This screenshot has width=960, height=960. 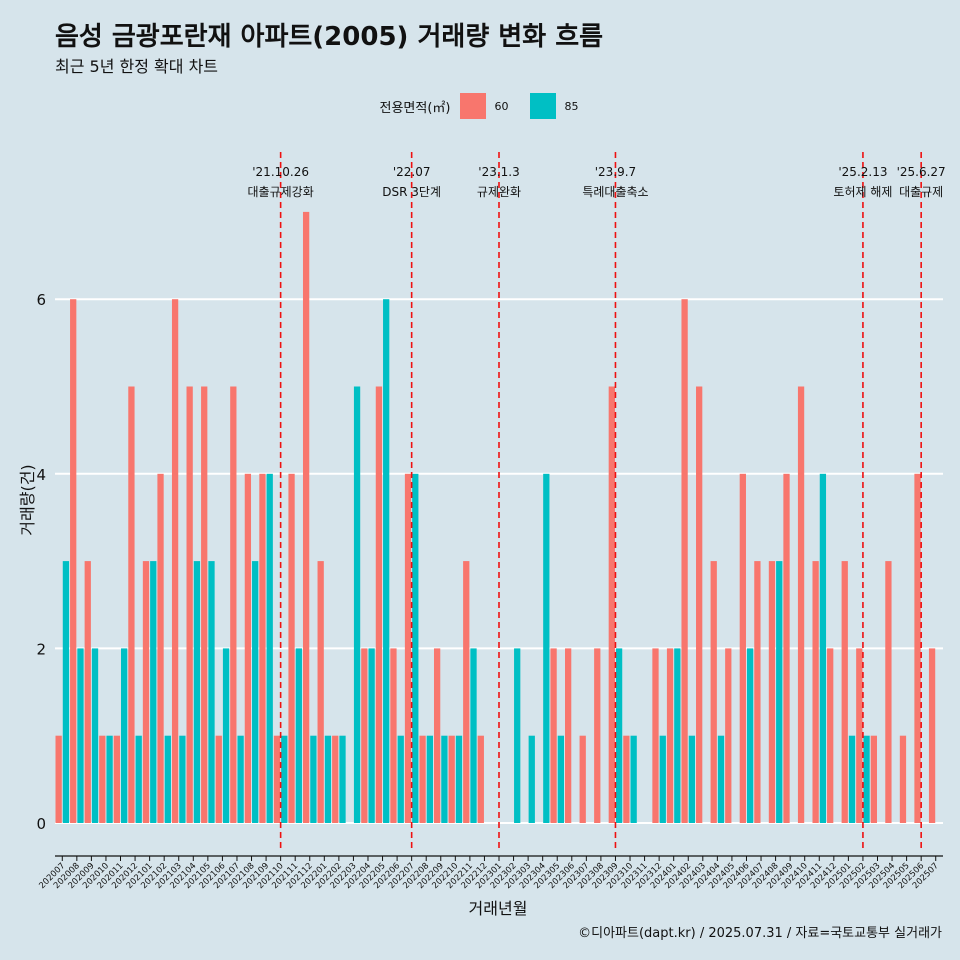 I want to click on chart-subtitle: 최근 5년 한정 확대 차트, so click(x=137, y=66).